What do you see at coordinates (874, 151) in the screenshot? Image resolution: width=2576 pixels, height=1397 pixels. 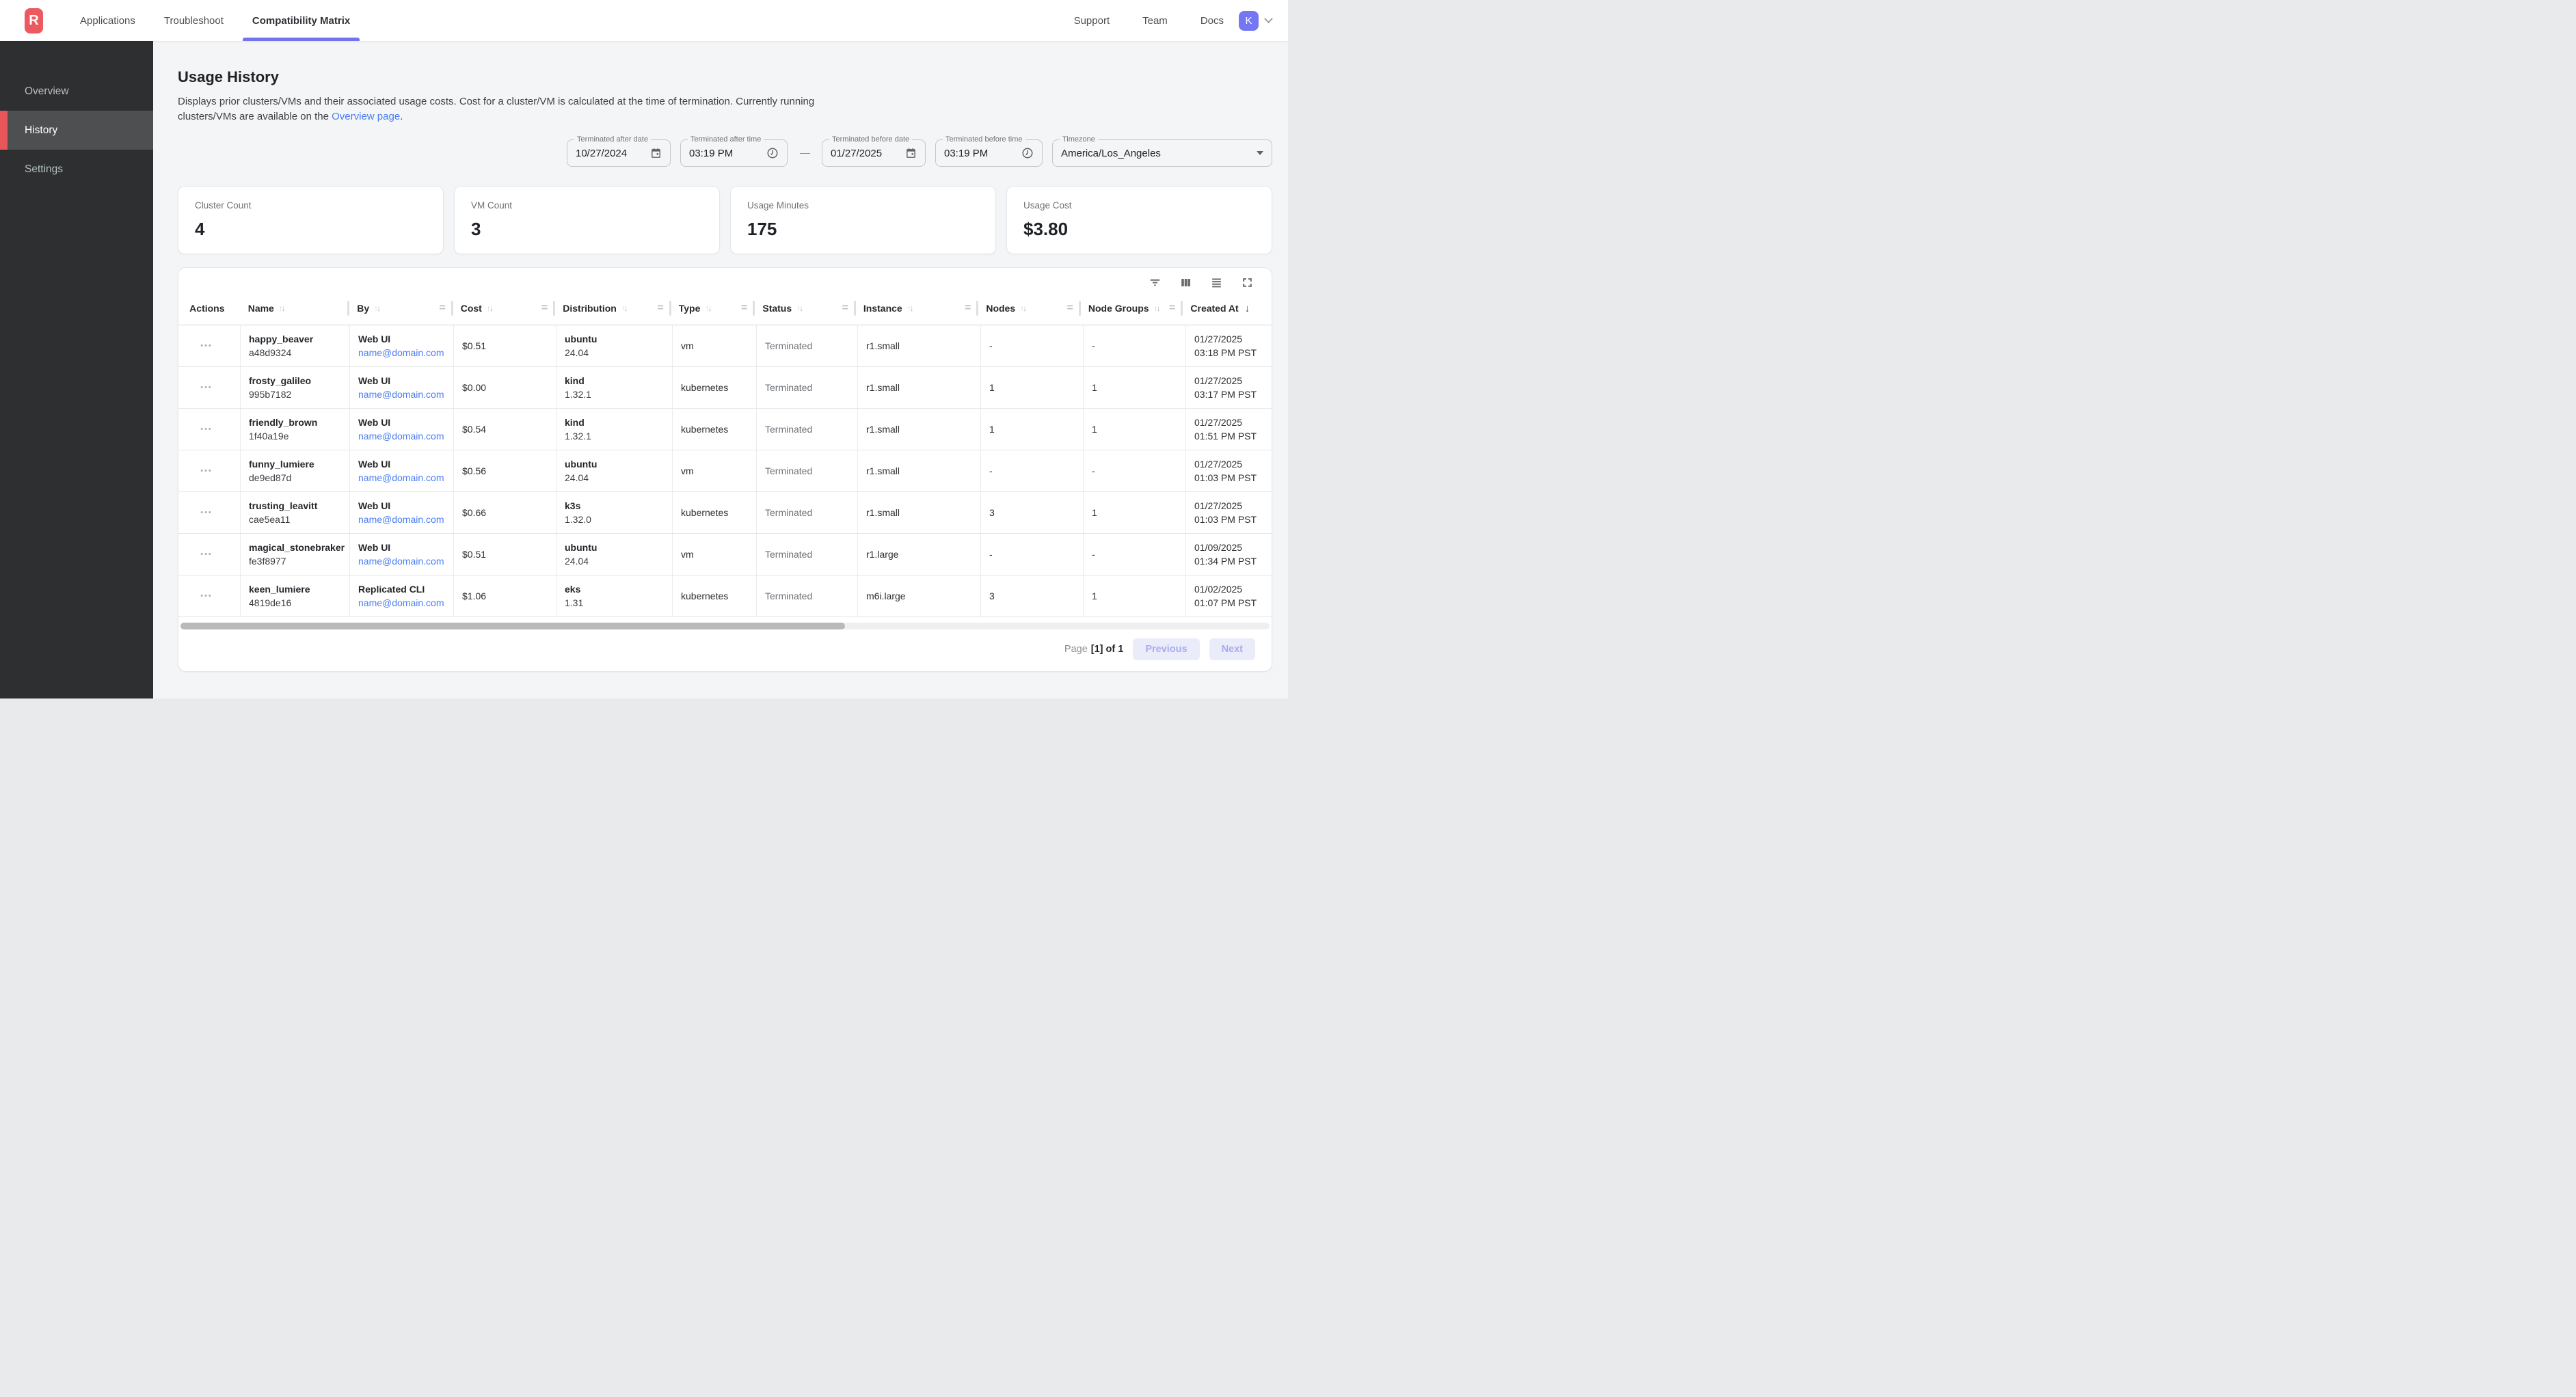 I see `filter-field: Terminated before date 01/27/2025` at bounding box center [874, 151].